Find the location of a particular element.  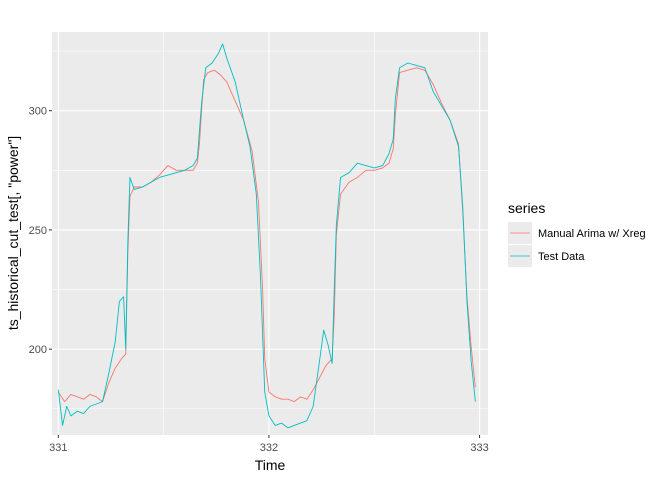

x-tick-label: 332 is located at coordinates (269, 448).